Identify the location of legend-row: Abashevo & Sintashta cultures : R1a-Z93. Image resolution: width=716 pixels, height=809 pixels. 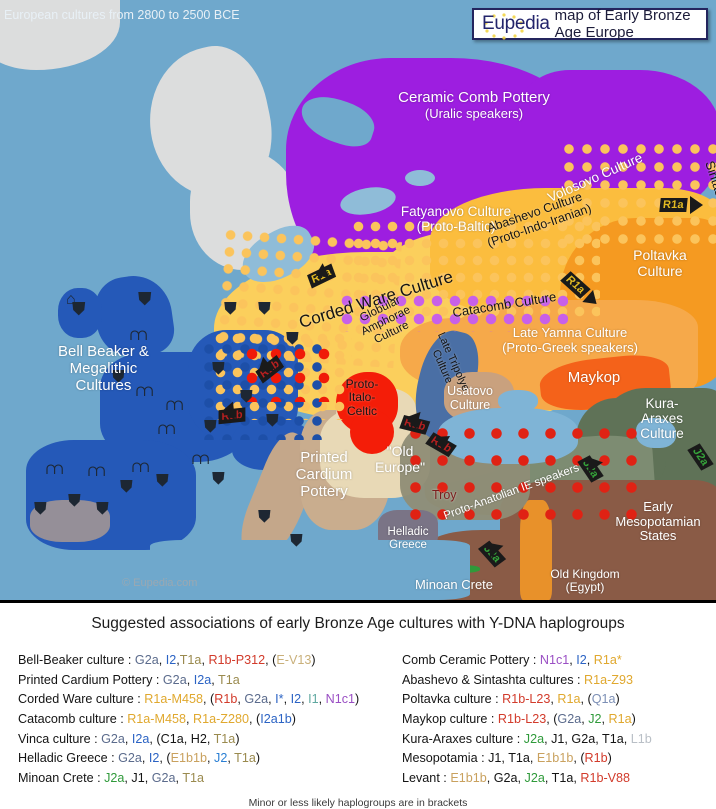
(559, 681).